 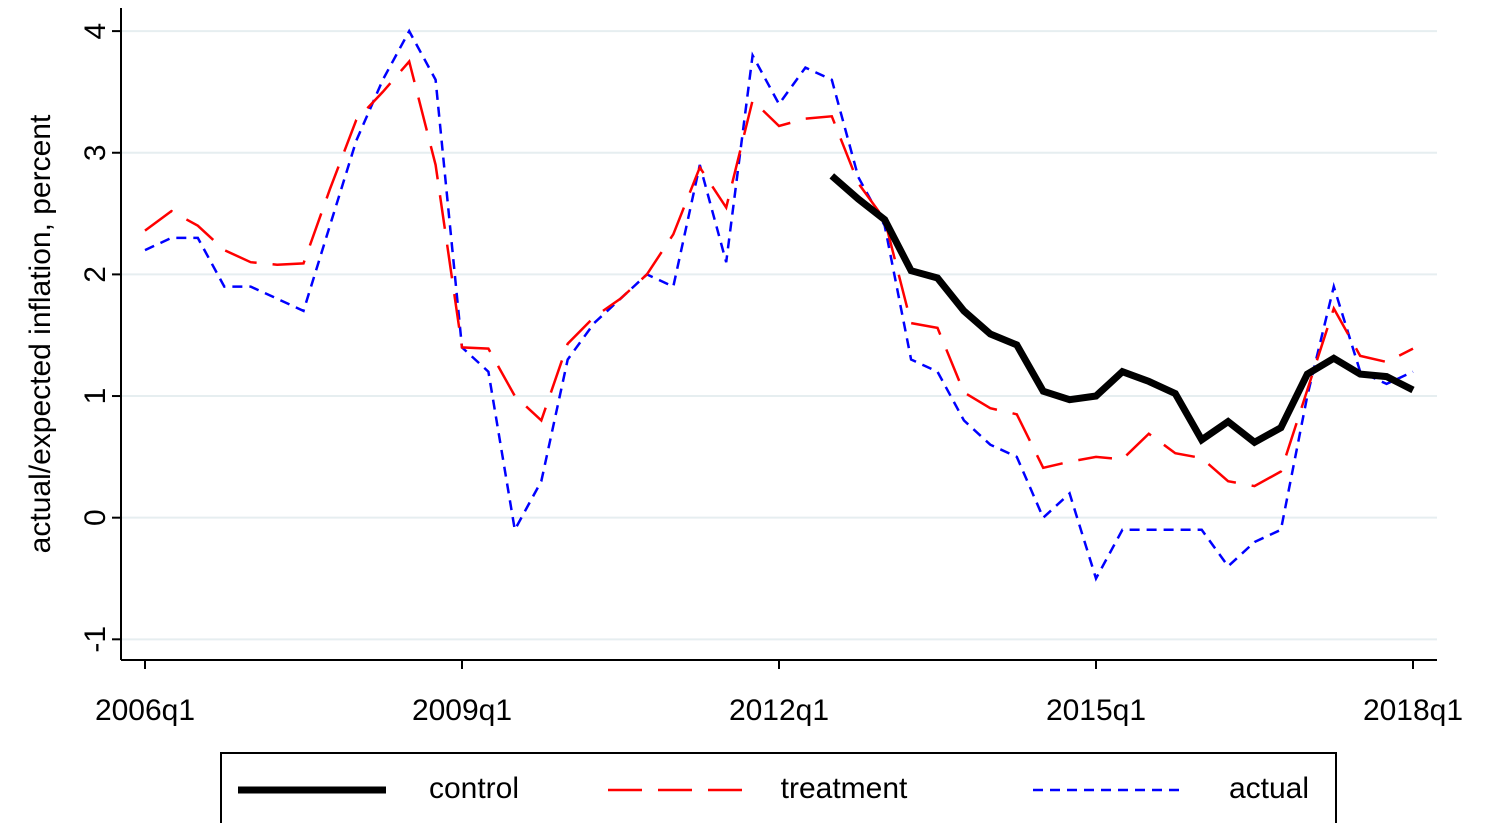 What do you see at coordinates (95, 517) in the screenshot?
I see `y-tick-label: 0` at bounding box center [95, 517].